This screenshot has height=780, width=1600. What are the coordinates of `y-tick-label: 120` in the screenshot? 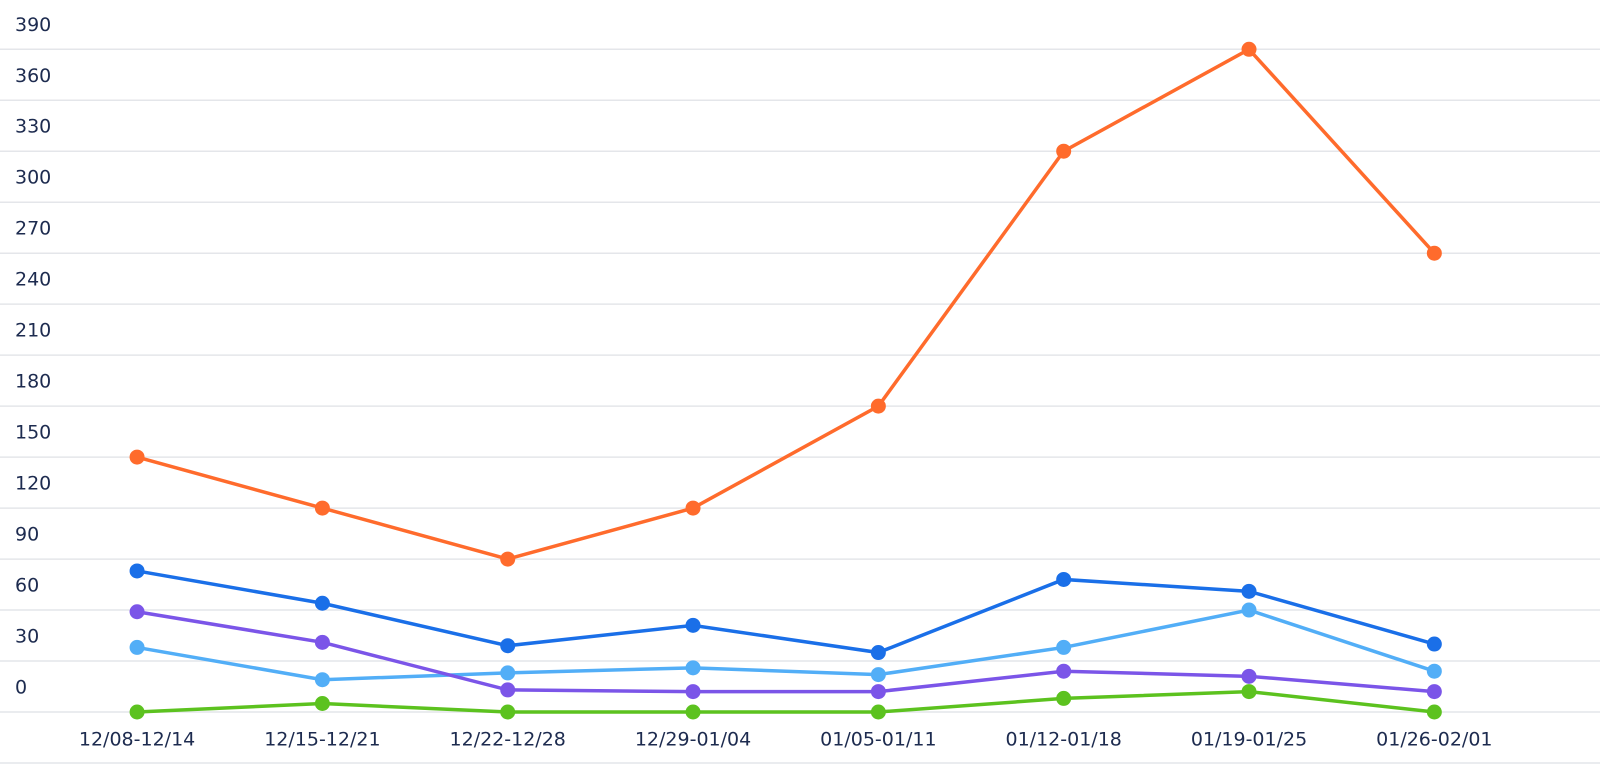 It's located at (33, 484).